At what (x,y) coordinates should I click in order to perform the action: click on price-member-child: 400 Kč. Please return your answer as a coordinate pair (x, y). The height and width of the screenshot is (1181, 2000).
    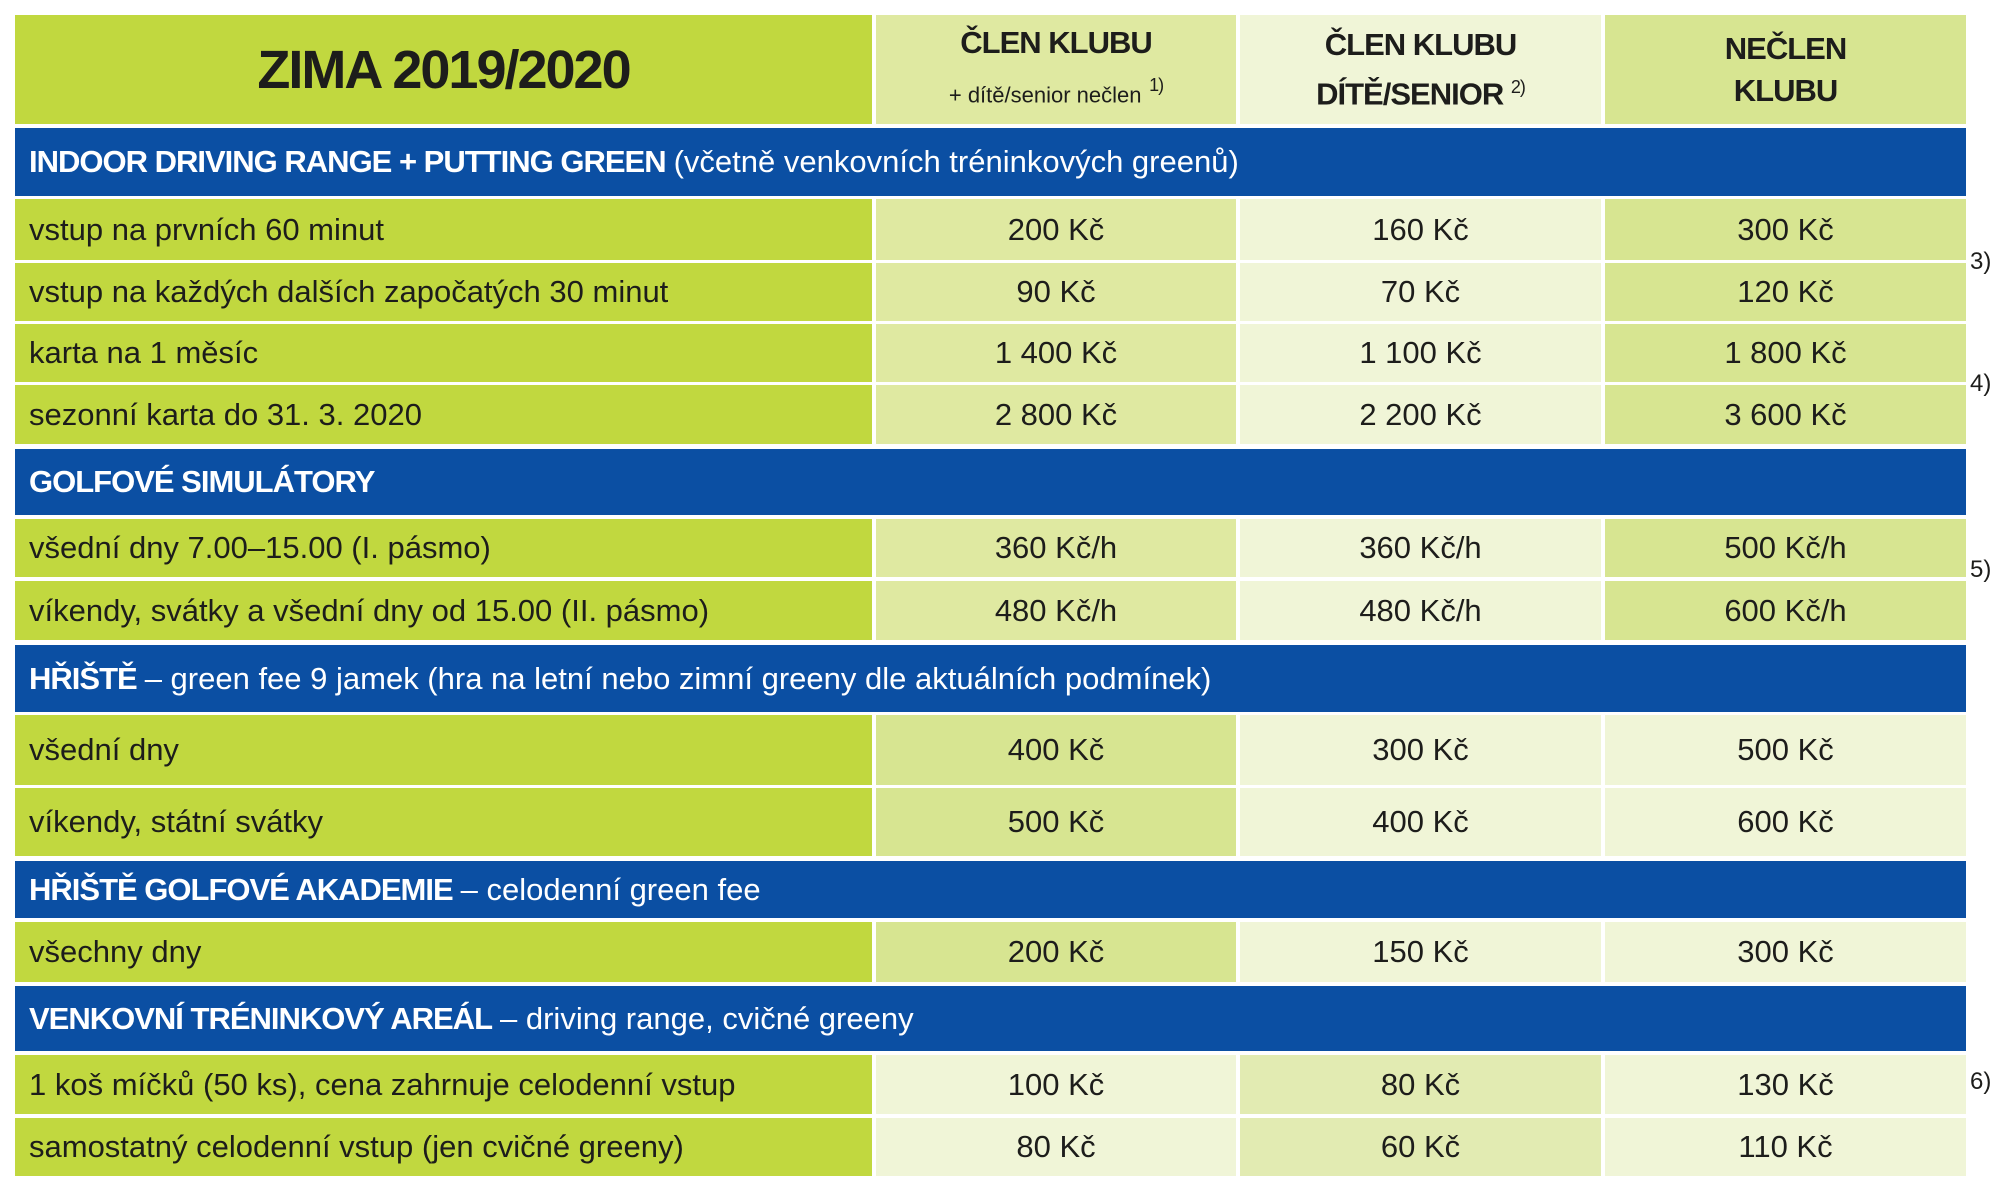
    Looking at the image, I should click on (1420, 822).